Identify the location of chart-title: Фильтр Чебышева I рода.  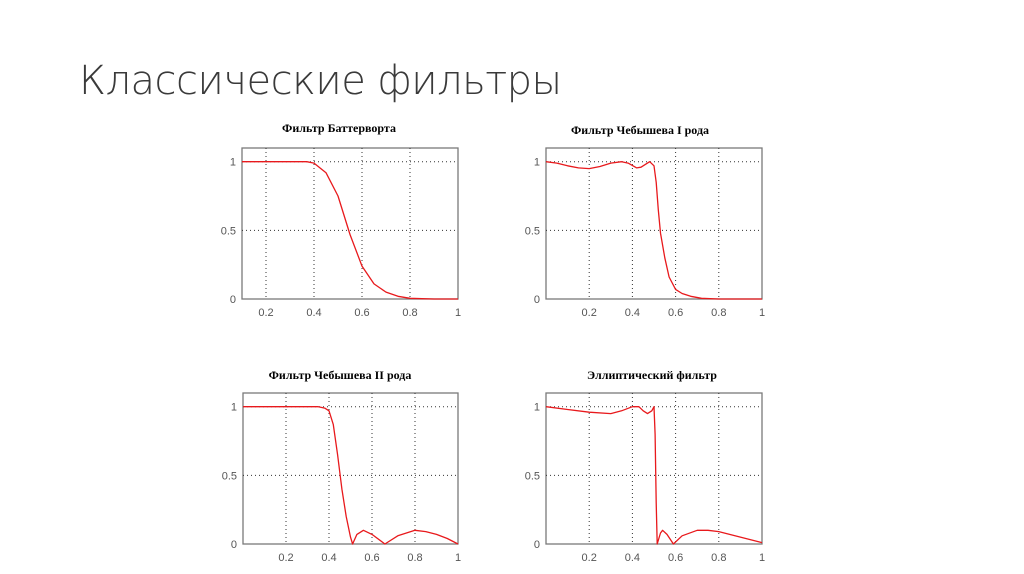
(640, 130).